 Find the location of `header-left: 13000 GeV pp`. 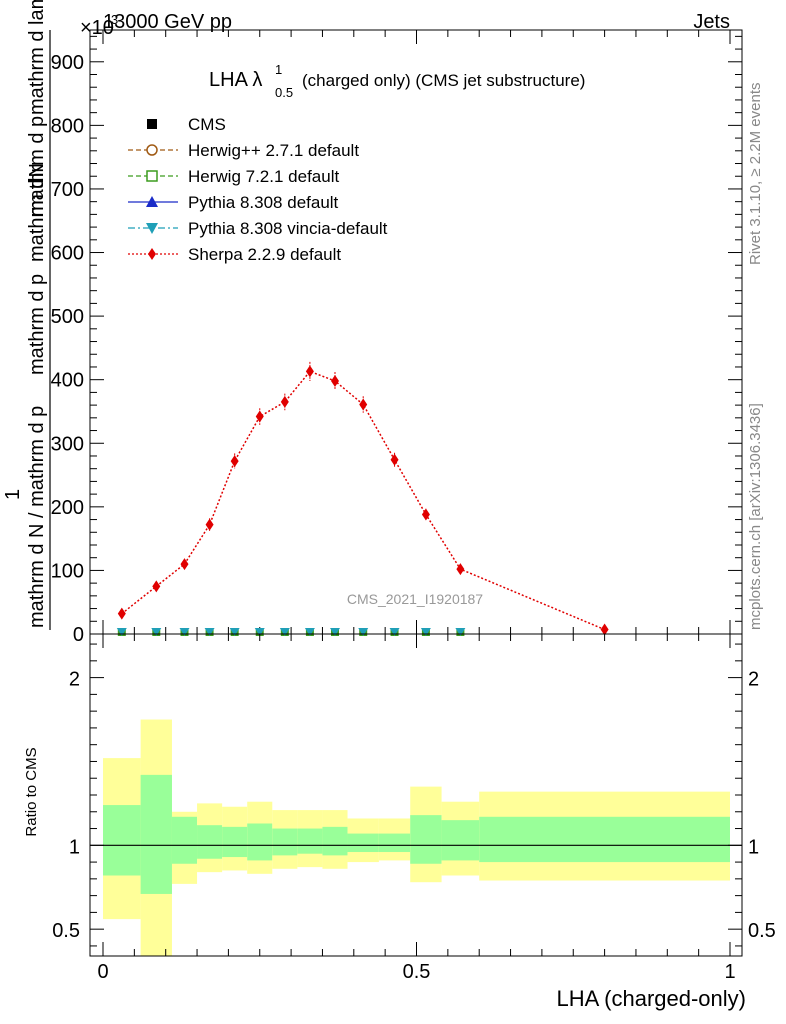

header-left: 13000 GeV pp is located at coordinates (167, 22).